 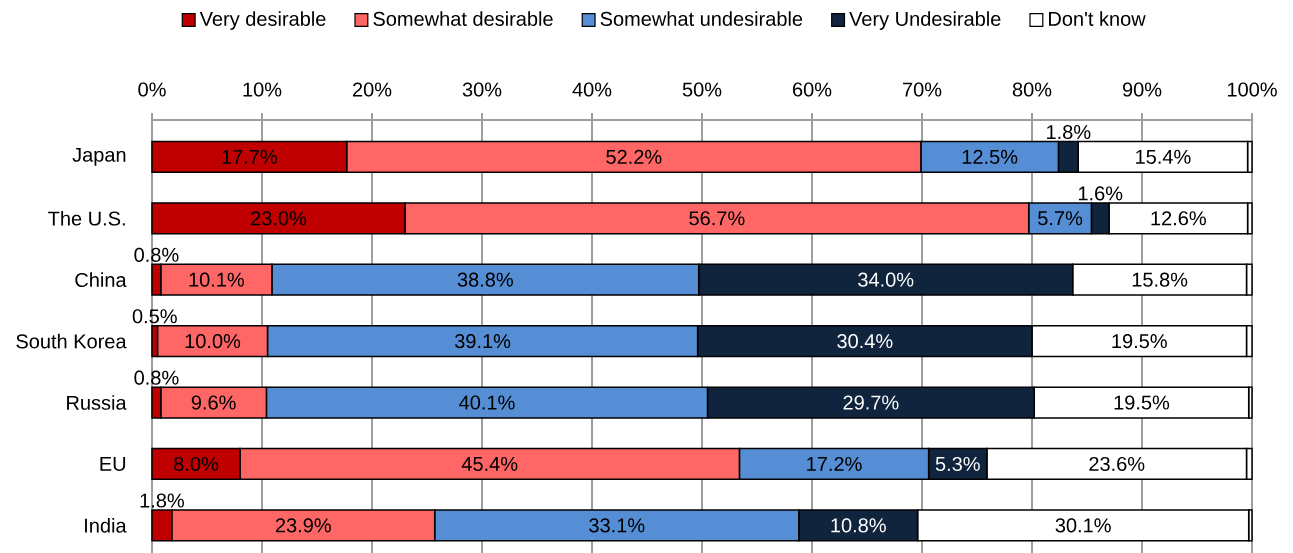 What do you see at coordinates (1032, 89) in the screenshot?
I see `x-tick-label: 80%` at bounding box center [1032, 89].